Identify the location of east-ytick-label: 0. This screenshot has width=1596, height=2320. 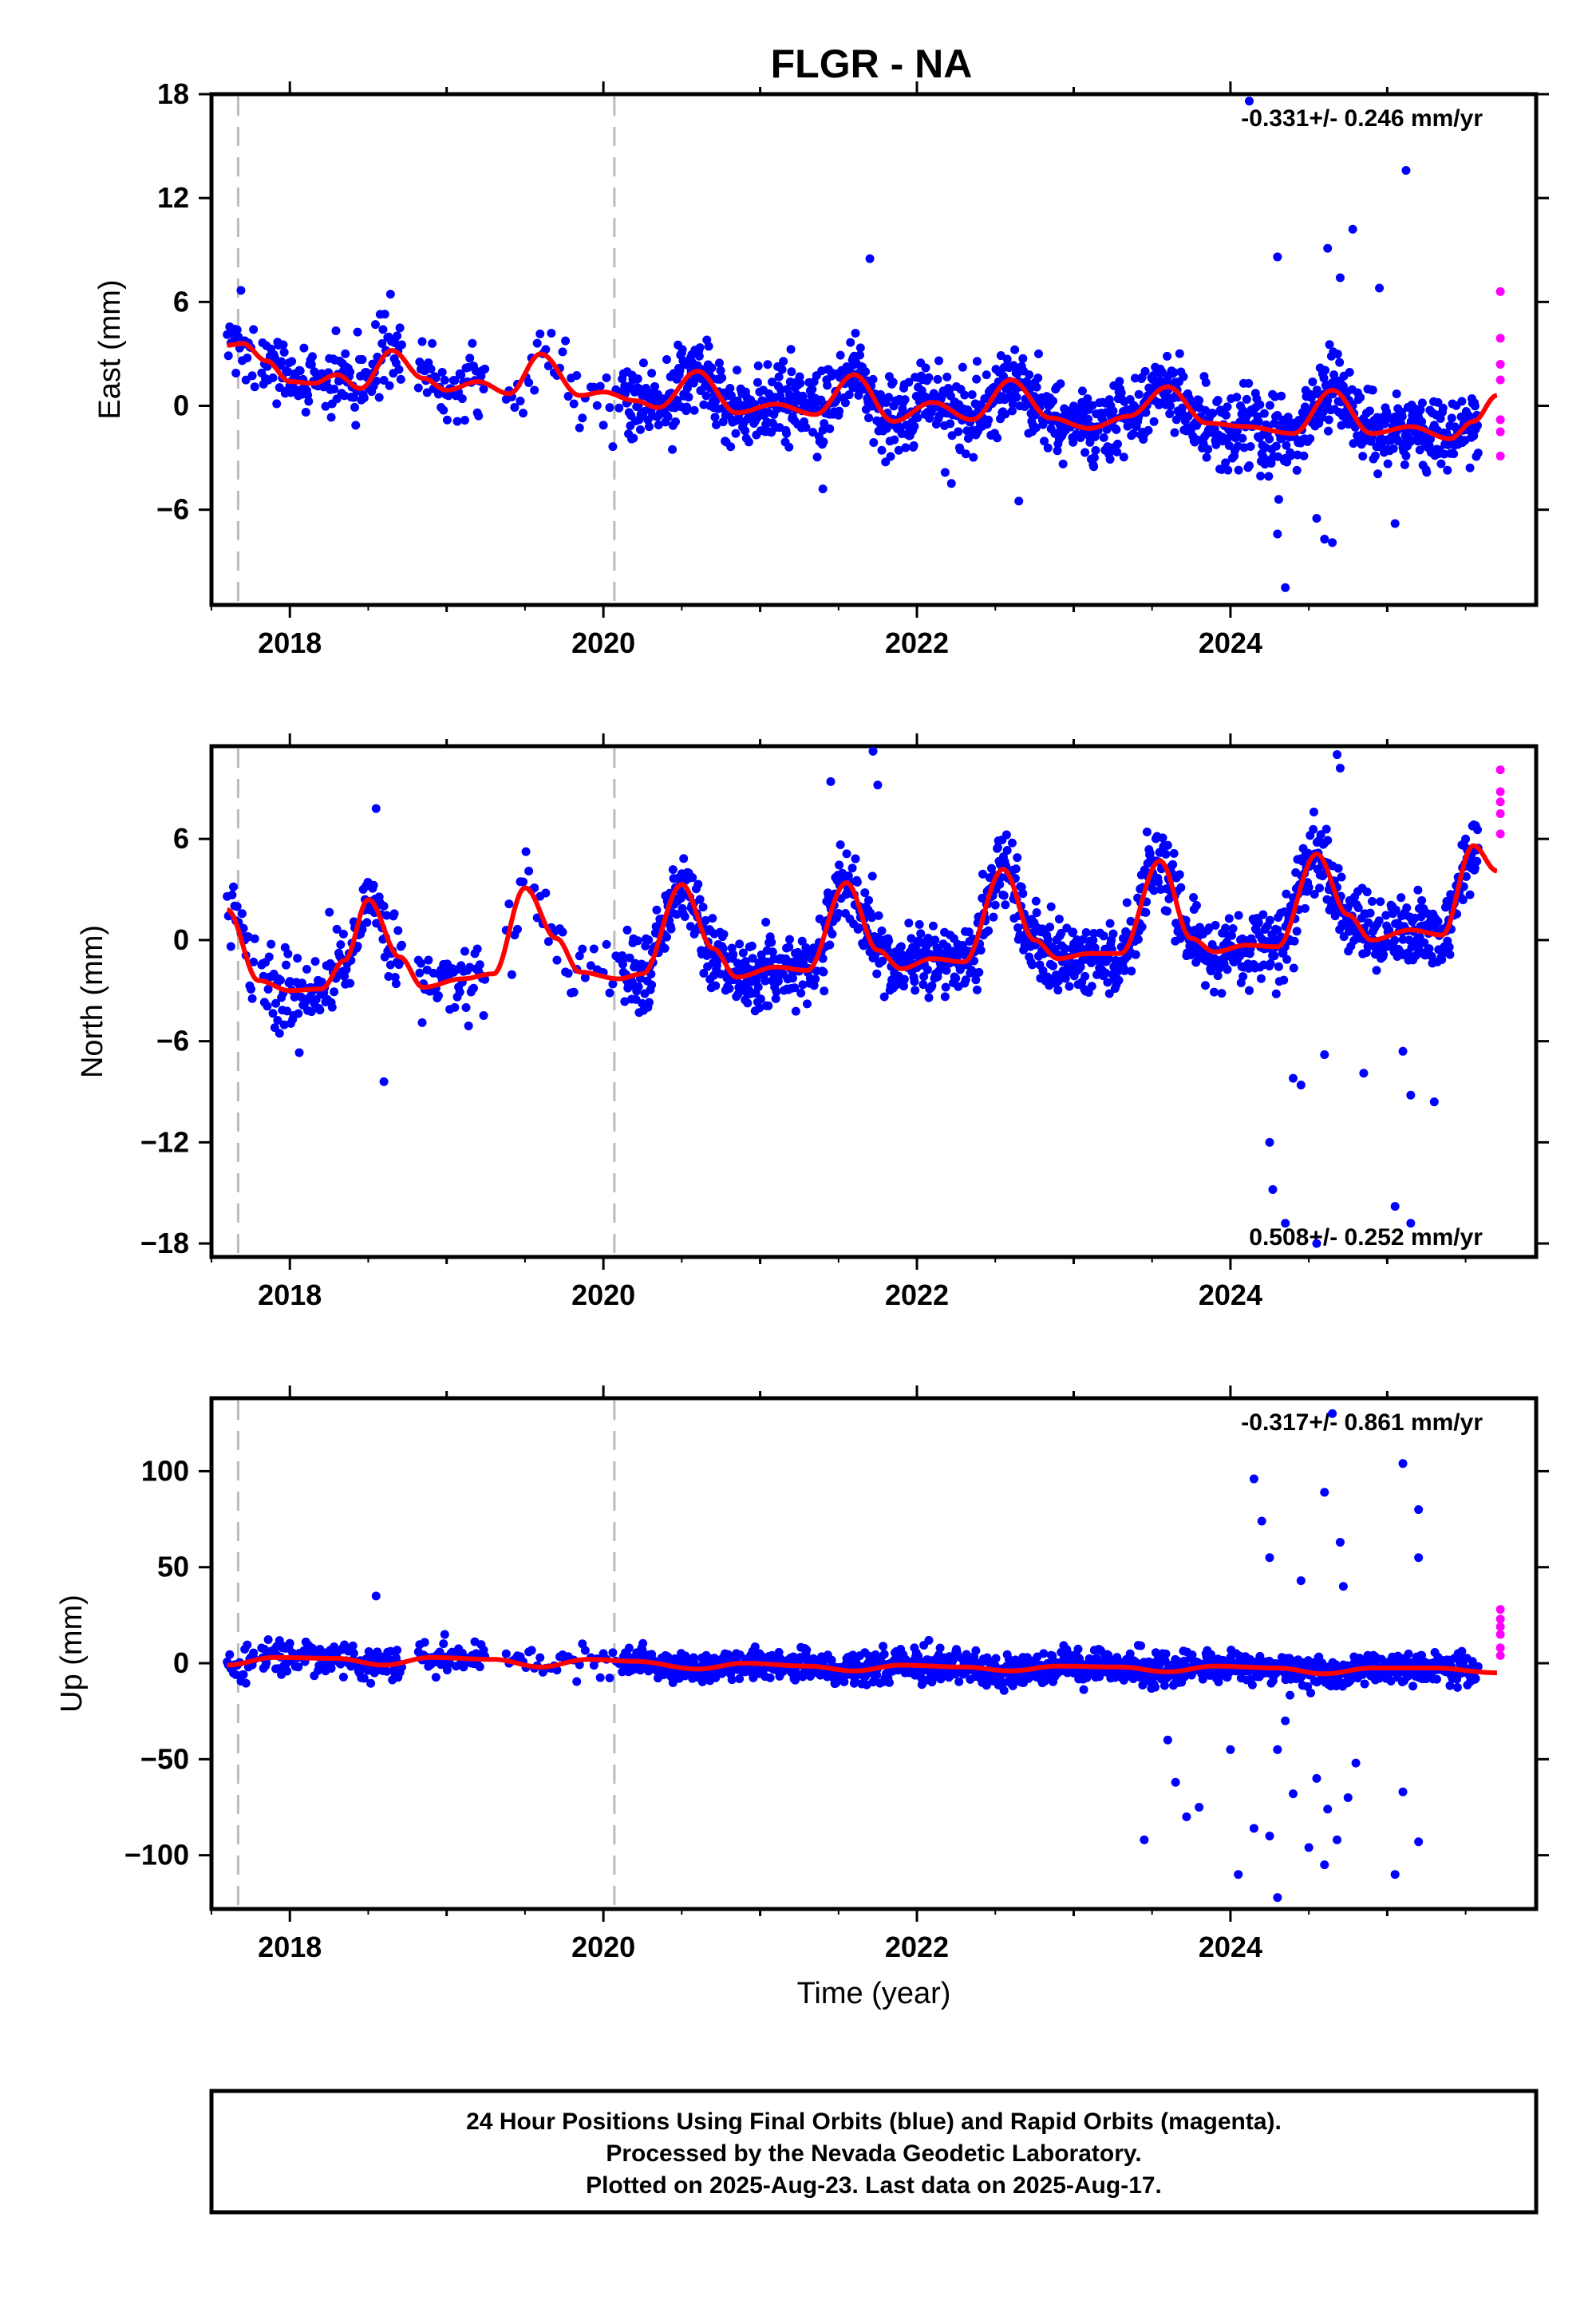
(181, 405).